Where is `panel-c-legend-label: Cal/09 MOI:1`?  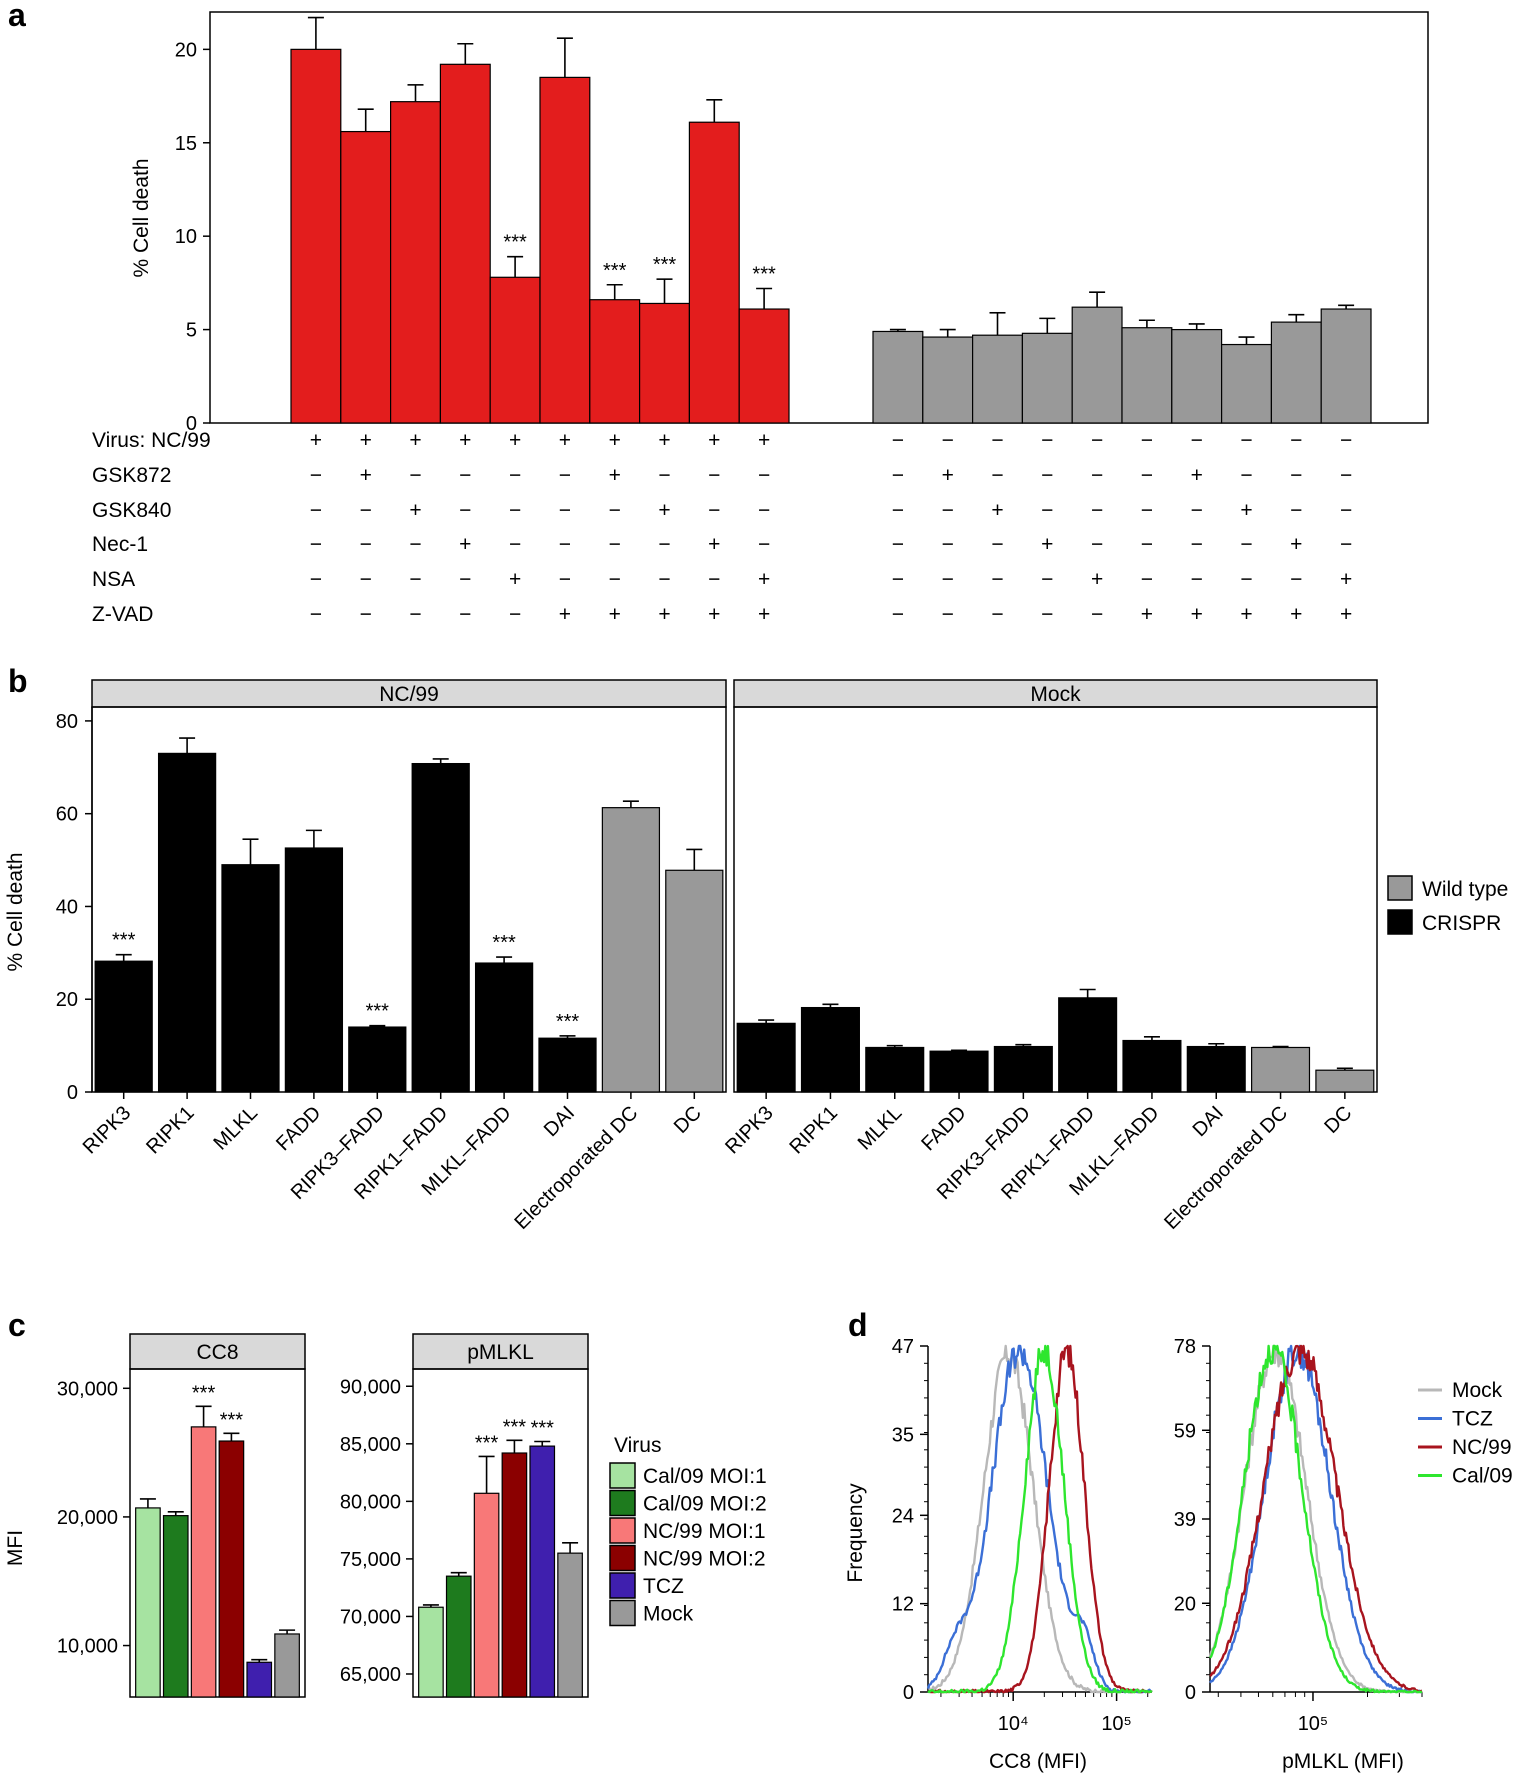
panel-c-legend-label: Cal/09 MOI:1 is located at coordinates (705, 1476).